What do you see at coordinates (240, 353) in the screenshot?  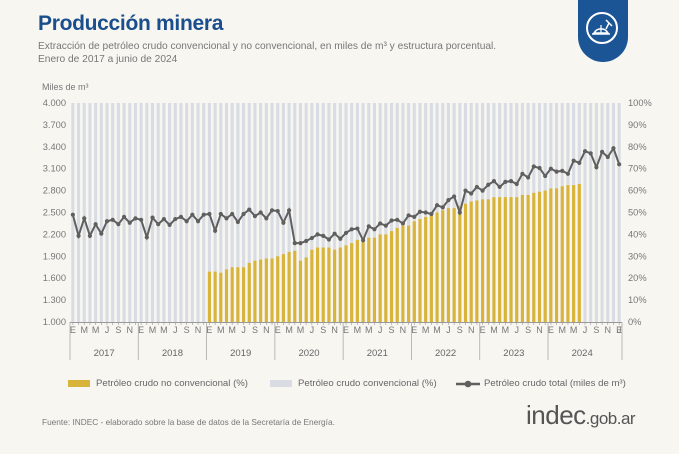 I see `x-year-label: 2019` at bounding box center [240, 353].